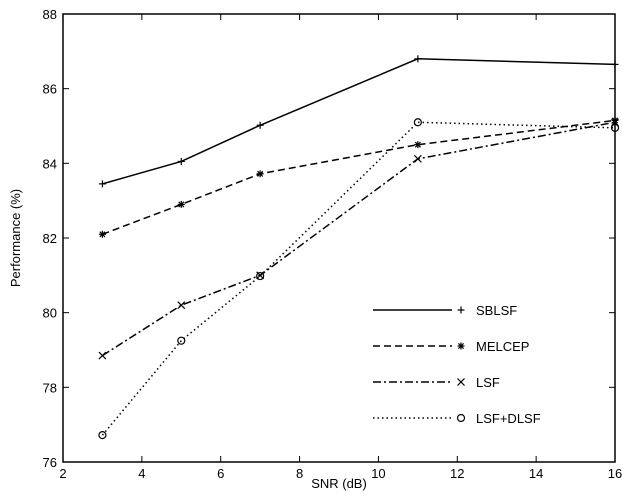 The height and width of the screenshot is (494, 622). What do you see at coordinates (496, 310) in the screenshot?
I see `legend-label: SBLSF` at bounding box center [496, 310].